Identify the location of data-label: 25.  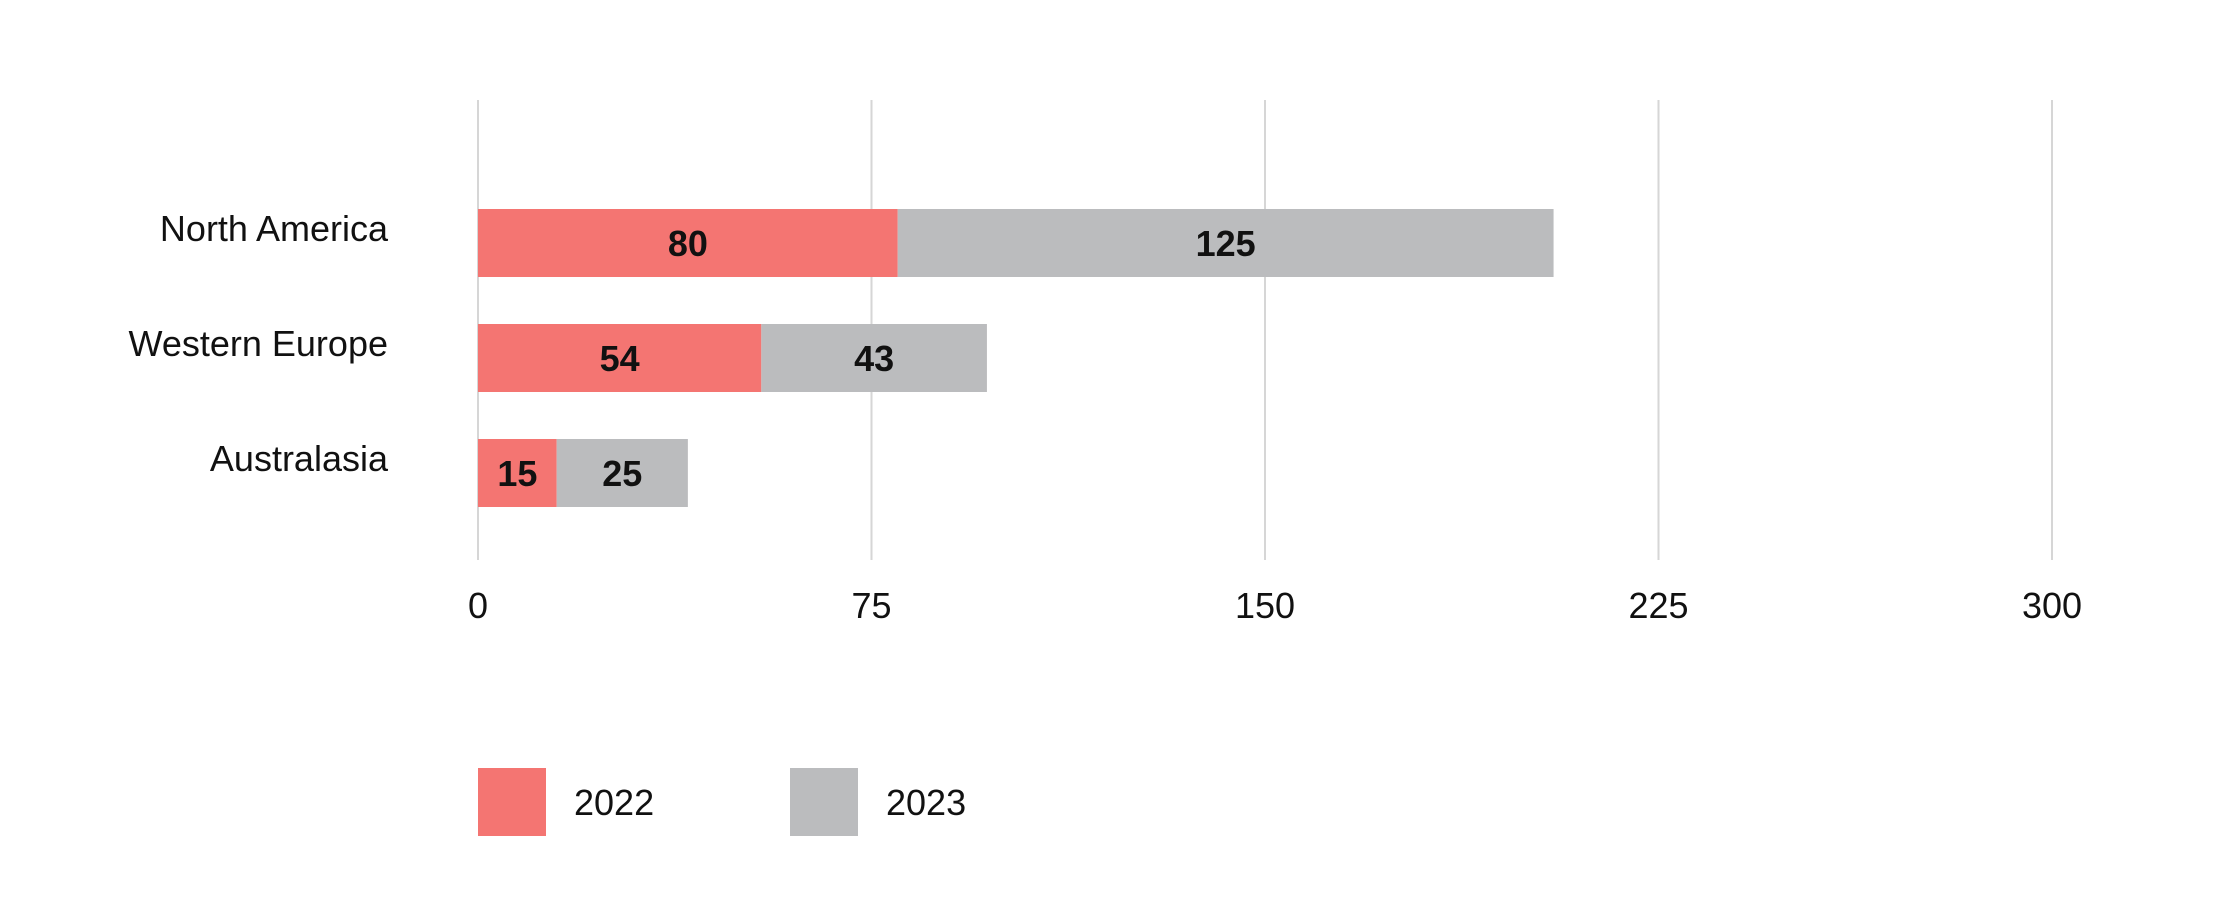
(622, 473).